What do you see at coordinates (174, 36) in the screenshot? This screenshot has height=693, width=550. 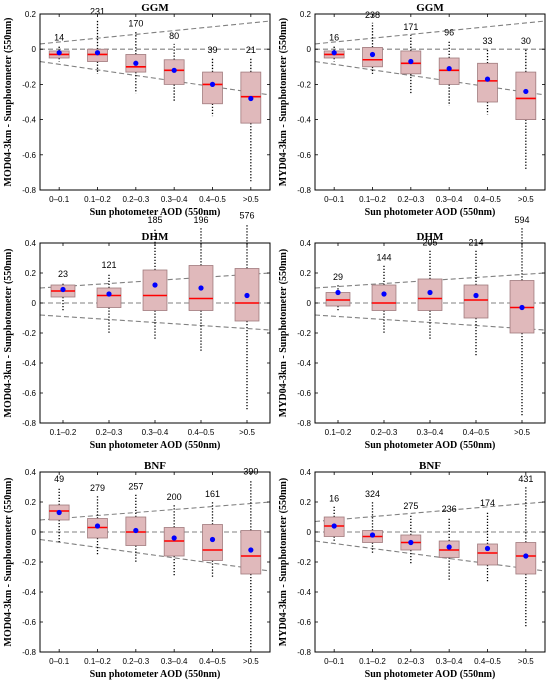 I see `sample-count: 80` at bounding box center [174, 36].